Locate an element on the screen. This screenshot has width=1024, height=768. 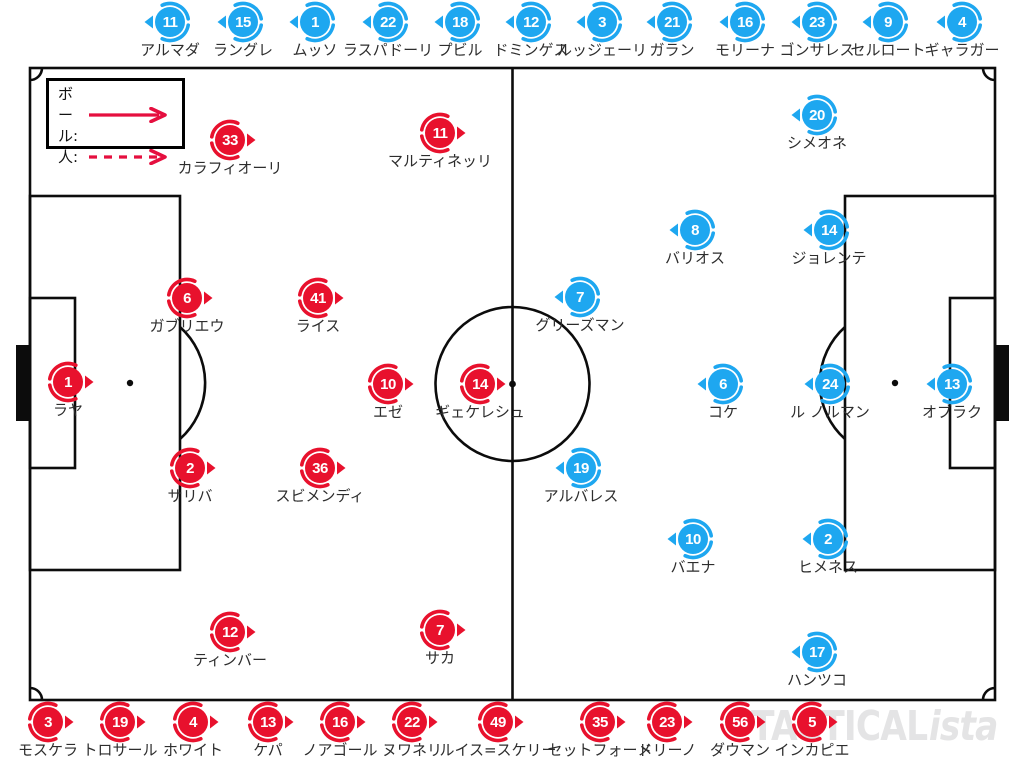
player-red-12: 12 ティンバー is located at coordinates (230, 640).